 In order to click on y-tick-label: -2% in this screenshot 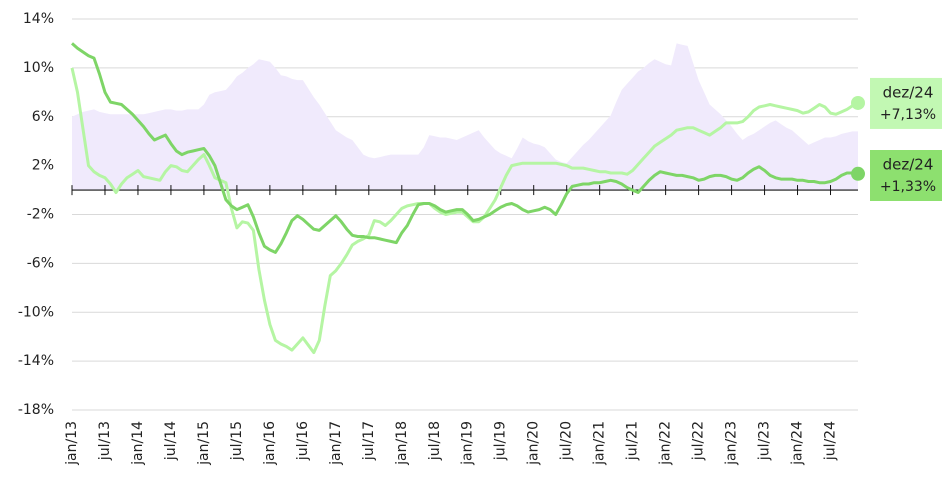, I will do `click(40, 215)`.